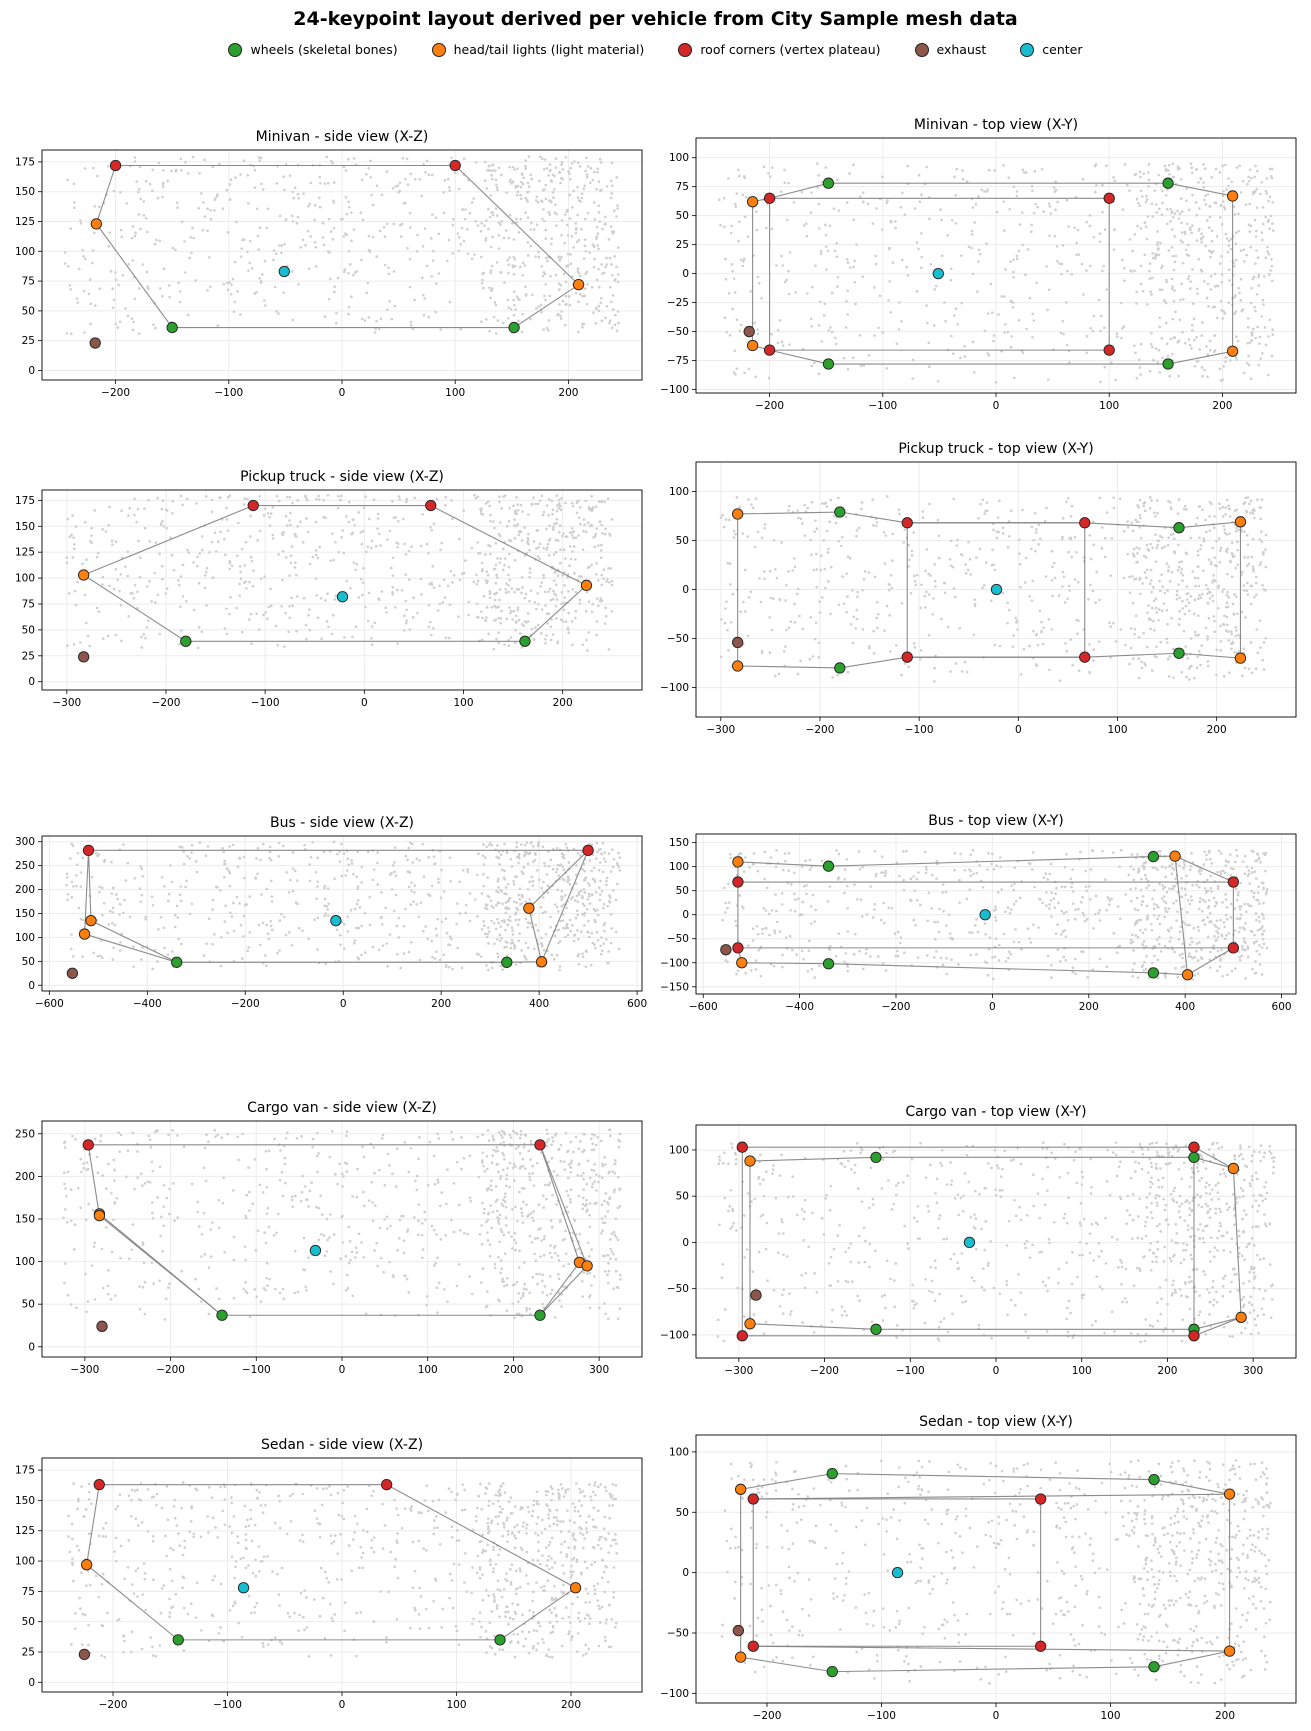  I want to click on x-tick-label: 400, so click(1185, 1007).